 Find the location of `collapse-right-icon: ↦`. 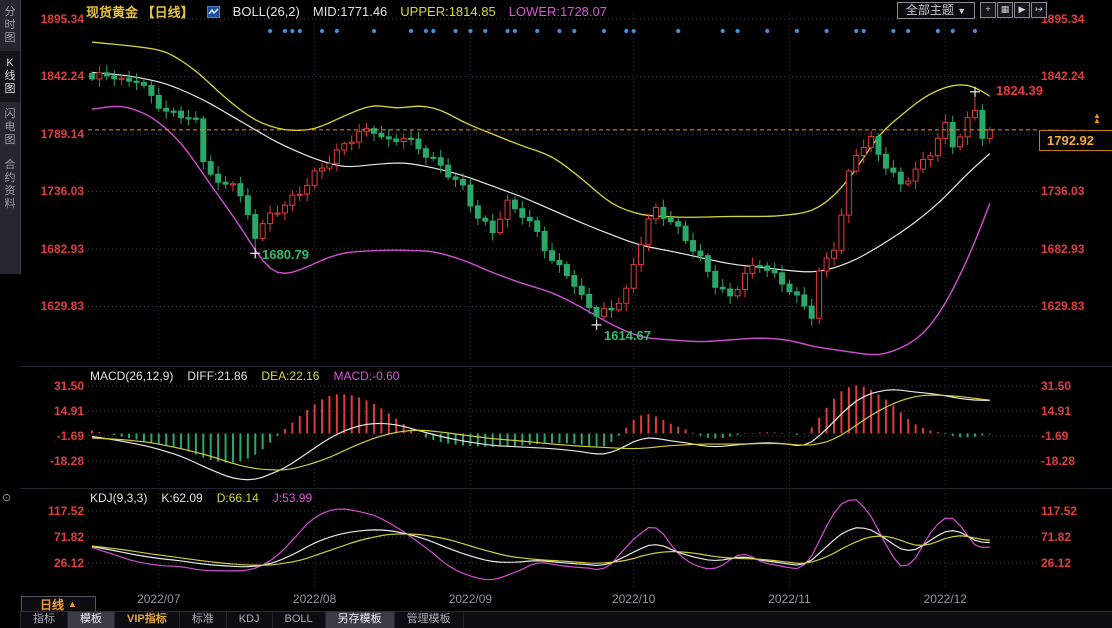

collapse-right-icon: ↦ is located at coordinates (1039, 10).